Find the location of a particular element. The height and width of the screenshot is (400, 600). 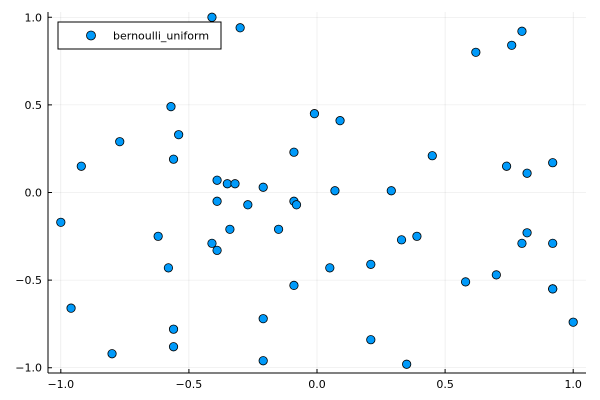

x-tick-label: 0.0 is located at coordinates (317, 384).